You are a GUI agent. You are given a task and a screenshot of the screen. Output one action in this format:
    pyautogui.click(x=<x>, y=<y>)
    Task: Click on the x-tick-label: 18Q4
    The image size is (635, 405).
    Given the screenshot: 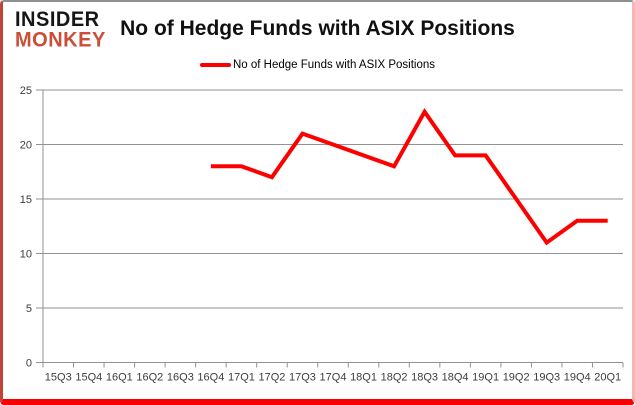 What is the action you would take?
    pyautogui.click(x=455, y=378)
    